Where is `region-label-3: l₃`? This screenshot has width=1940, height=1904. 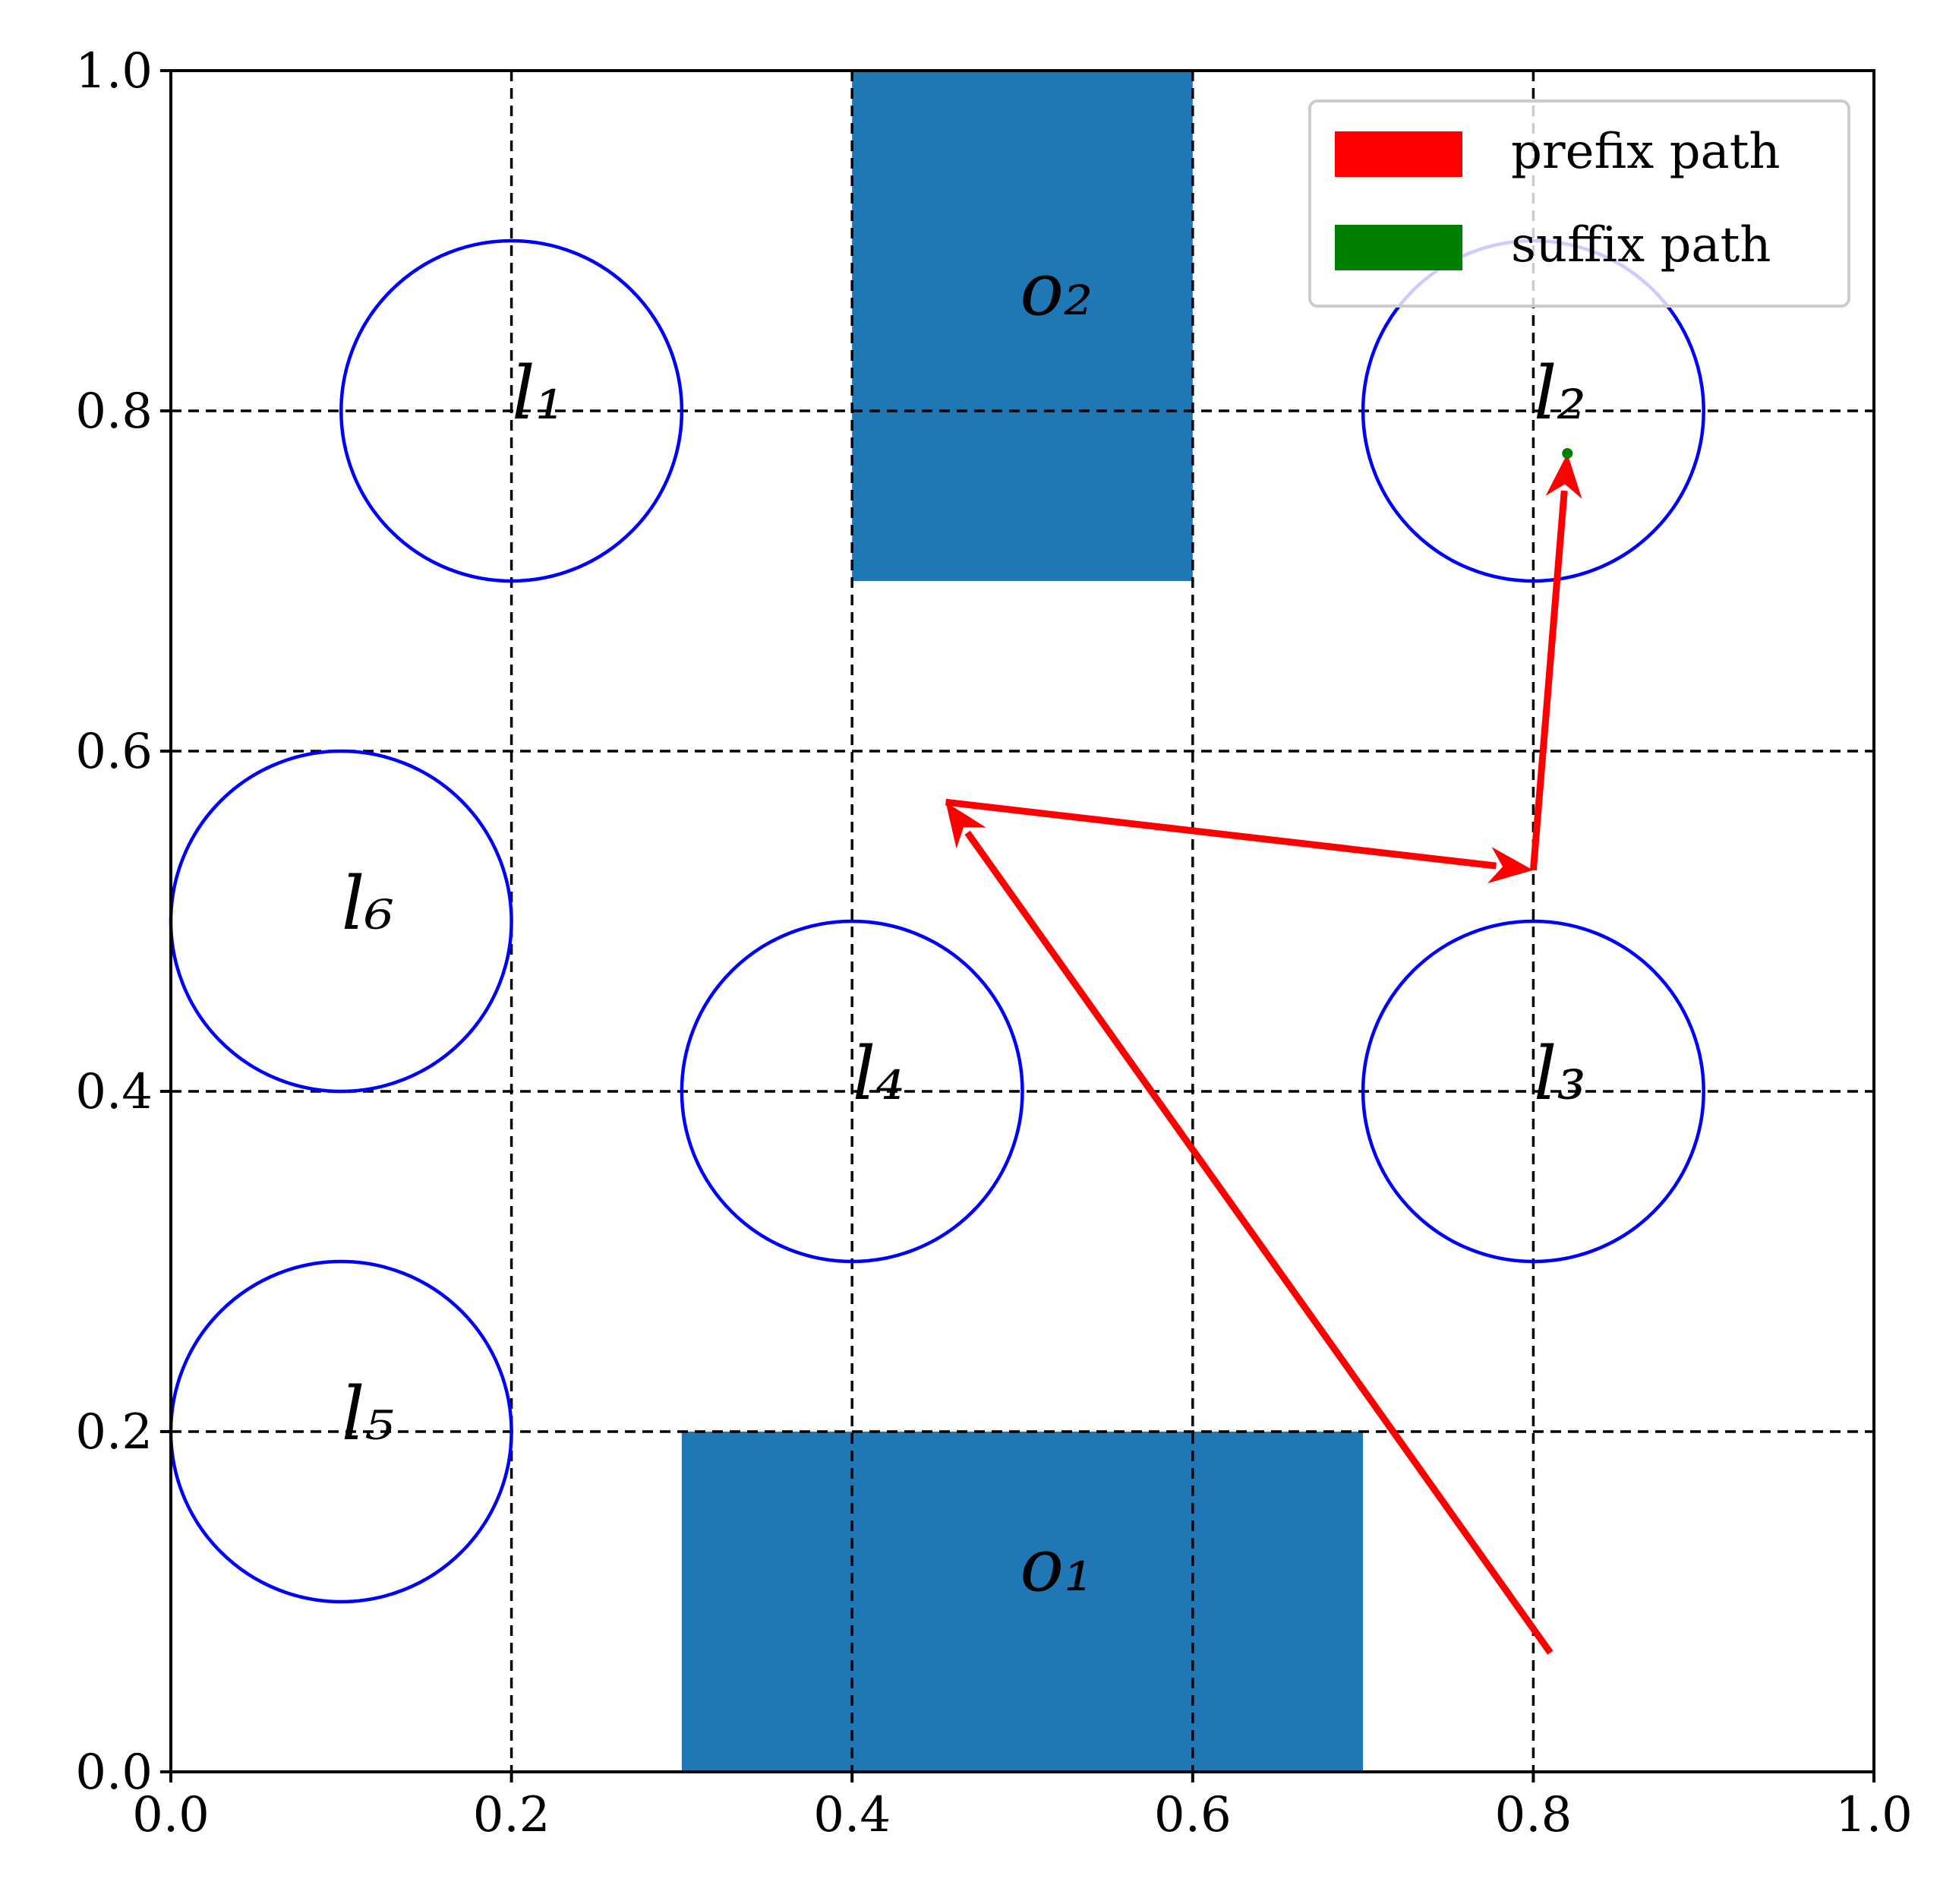
region-label-3: l₃ is located at coordinates (1560, 1073).